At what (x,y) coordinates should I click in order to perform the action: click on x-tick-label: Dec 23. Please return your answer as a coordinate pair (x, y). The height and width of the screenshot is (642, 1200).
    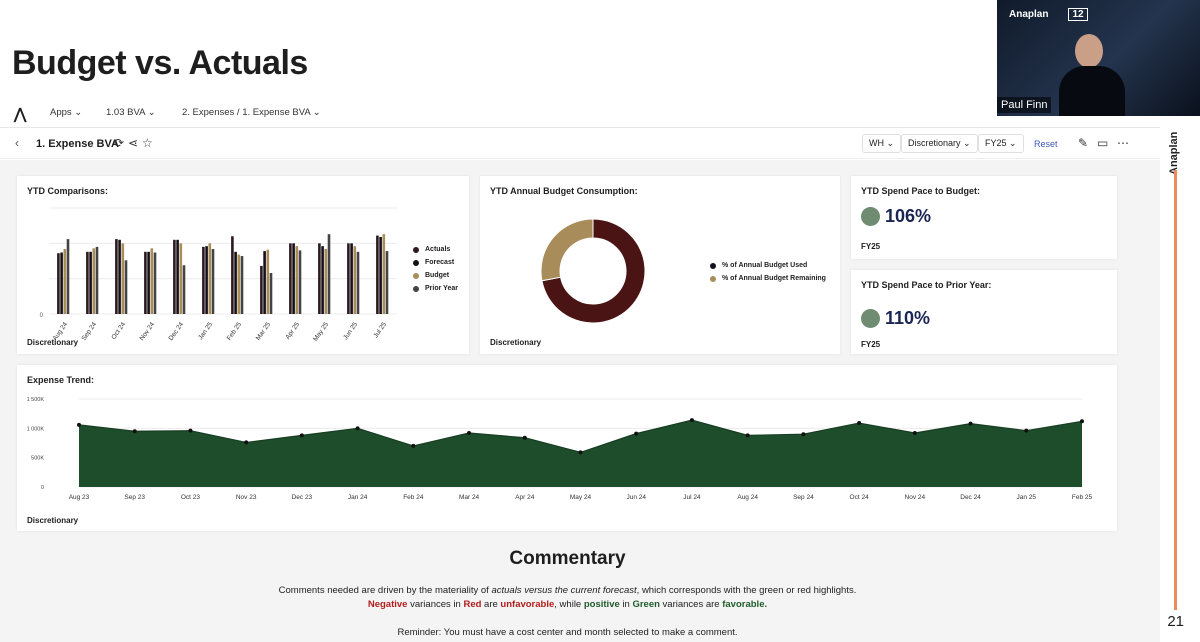
    Looking at the image, I should click on (302, 497).